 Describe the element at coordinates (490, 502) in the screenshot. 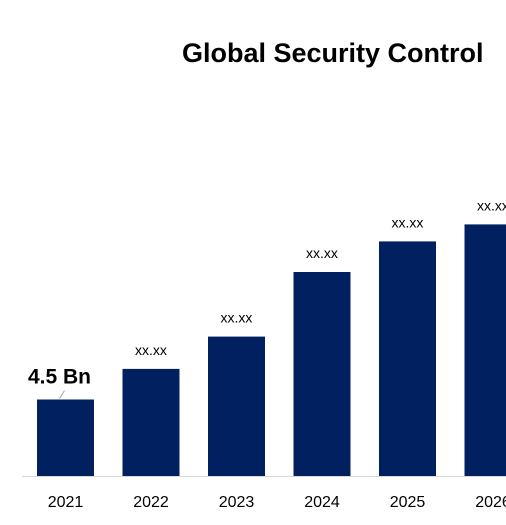

I see `x-tick-label-2026: 2026` at that location.